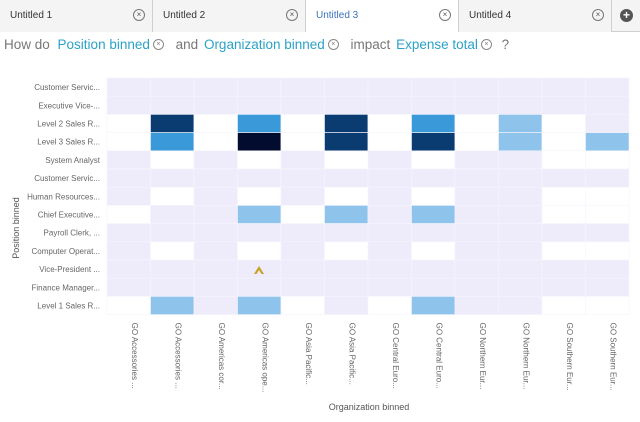 The height and width of the screenshot is (422, 640). Describe the element at coordinates (486, 44) in the screenshot. I see `remove-field-icon: ×` at that location.